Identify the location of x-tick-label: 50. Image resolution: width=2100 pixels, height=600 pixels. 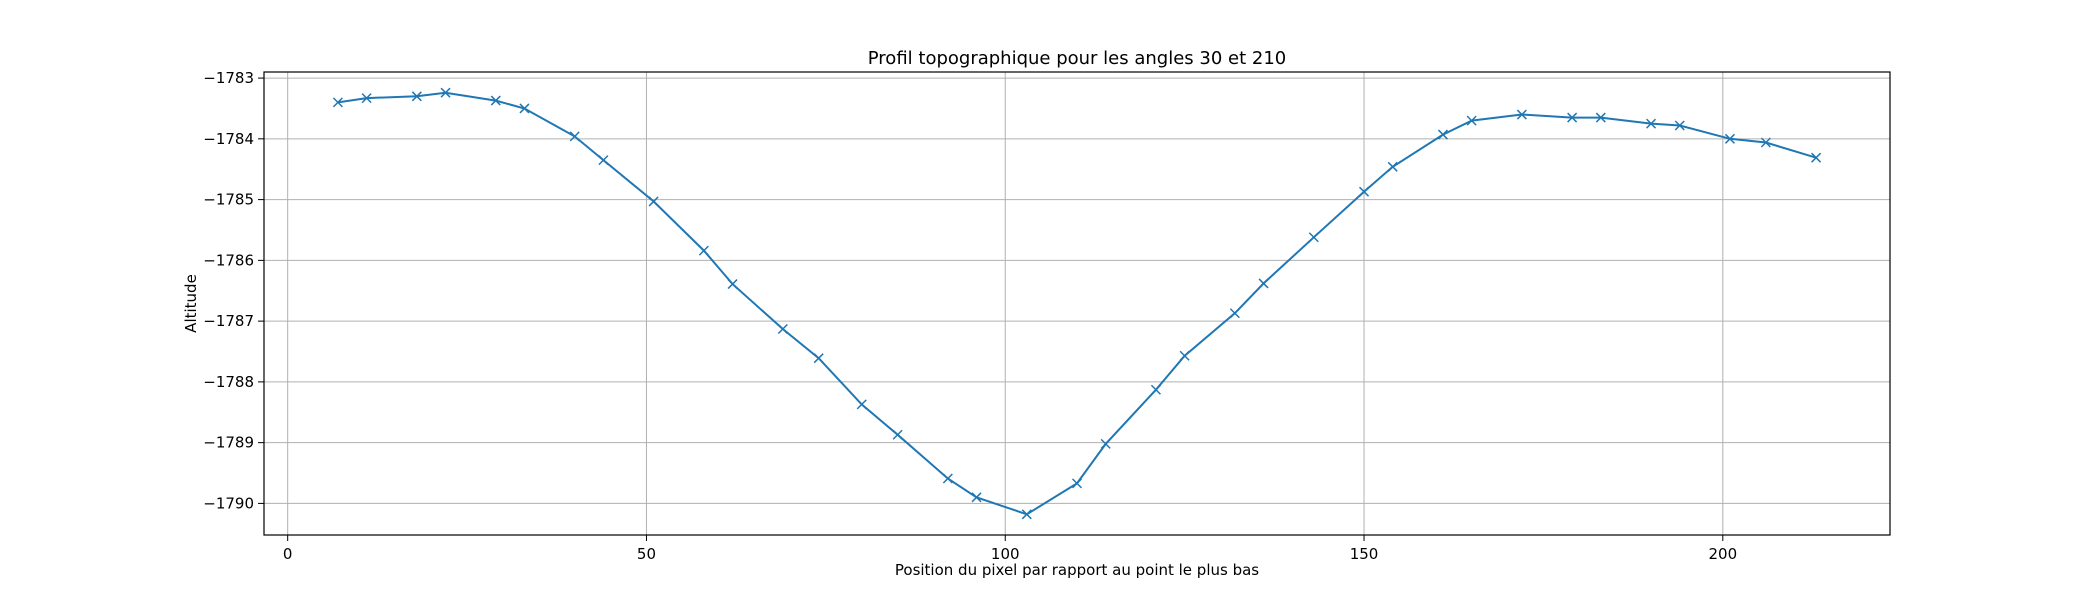
(646, 554).